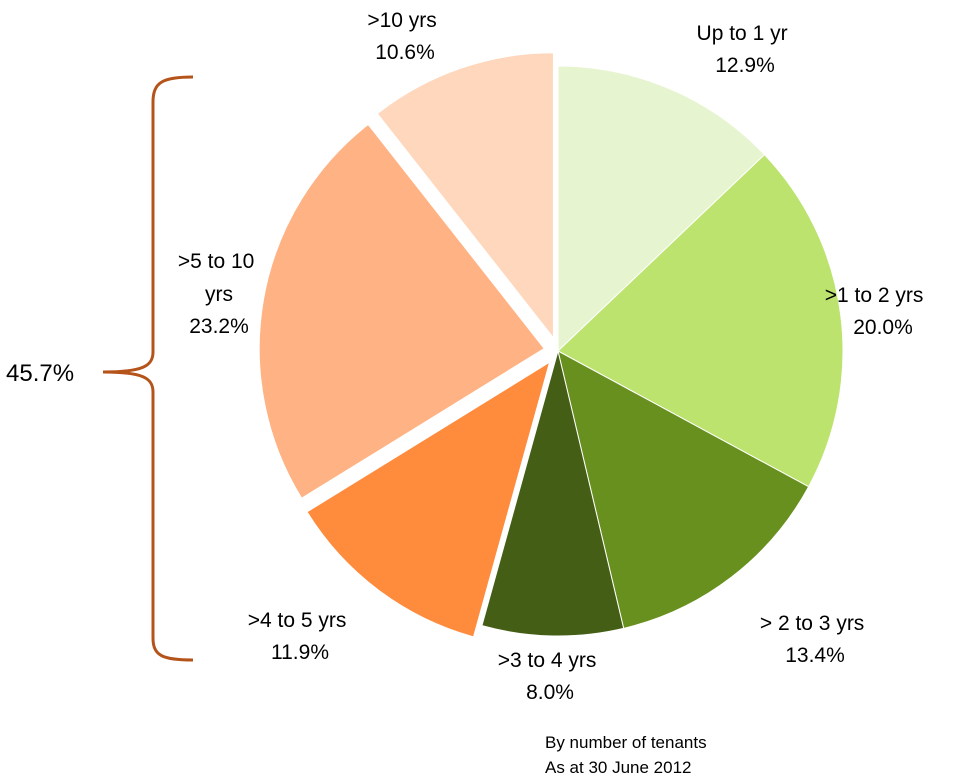 This screenshot has width=953, height=780. I want to click on slice-category: >3 to 4 yrs, so click(547, 660).